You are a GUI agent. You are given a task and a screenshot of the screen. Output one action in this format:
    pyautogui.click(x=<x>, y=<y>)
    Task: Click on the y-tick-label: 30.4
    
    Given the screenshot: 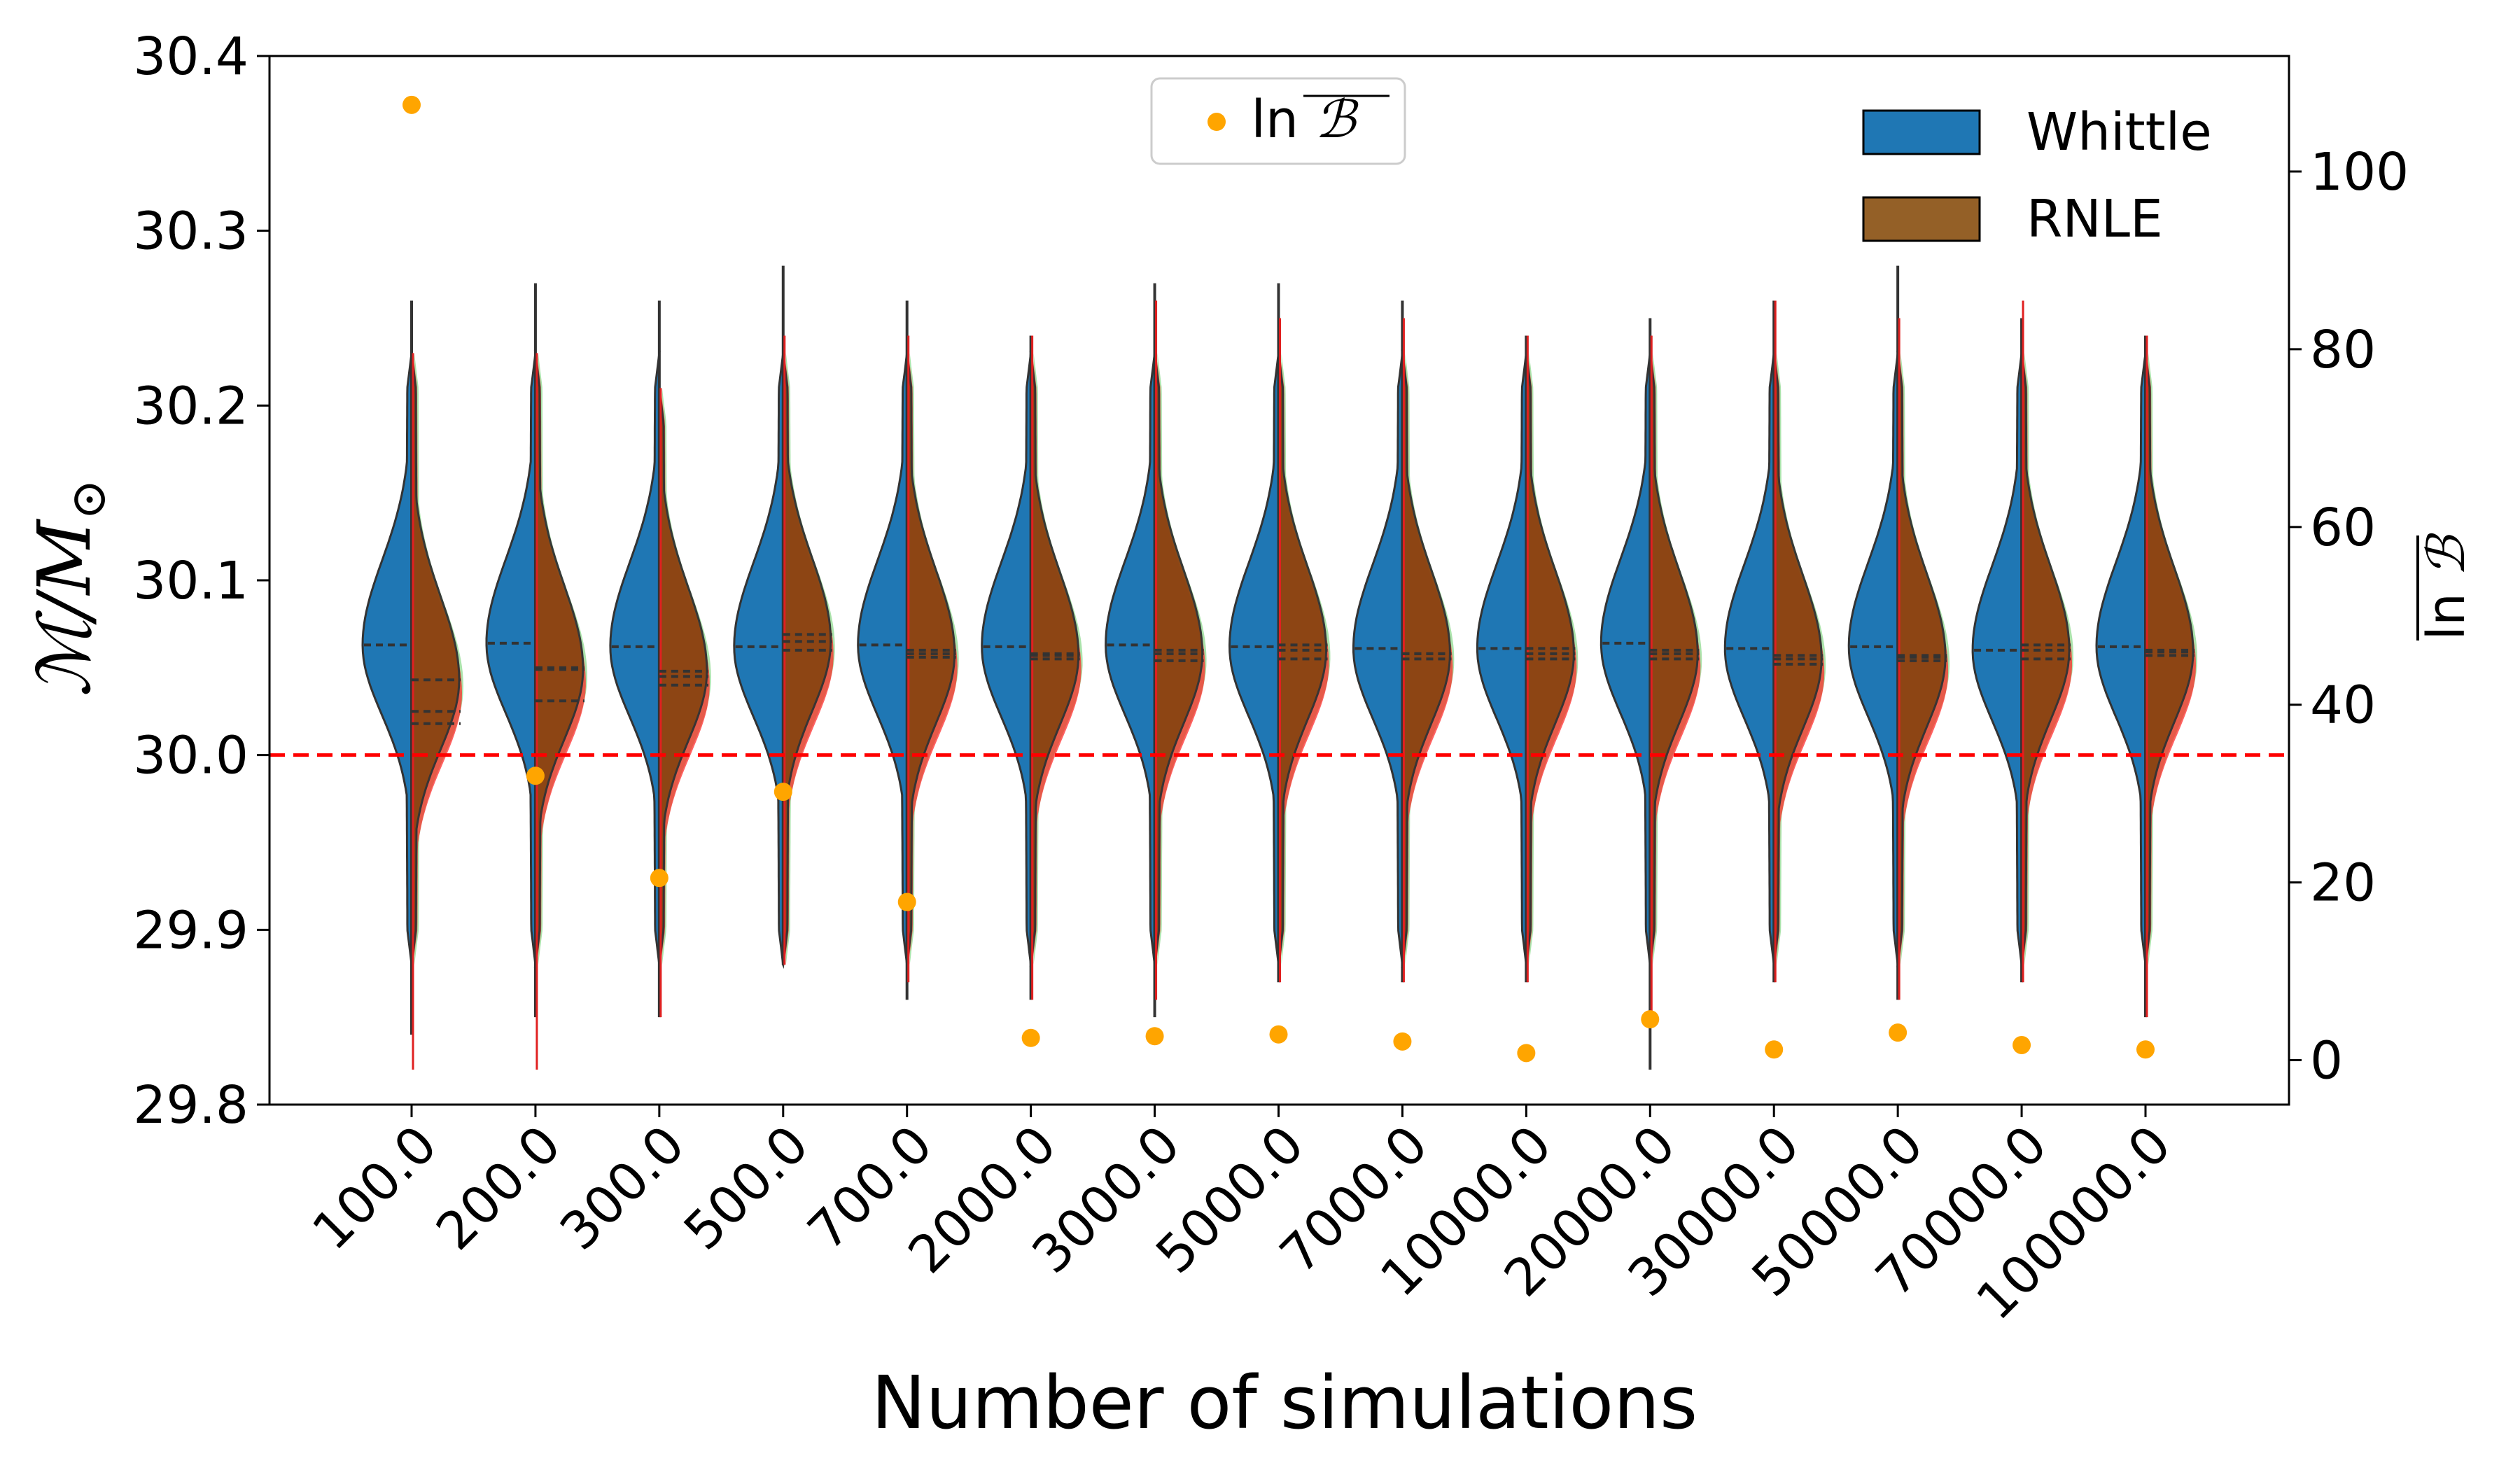 What is the action you would take?
    pyautogui.click(x=190, y=57)
    